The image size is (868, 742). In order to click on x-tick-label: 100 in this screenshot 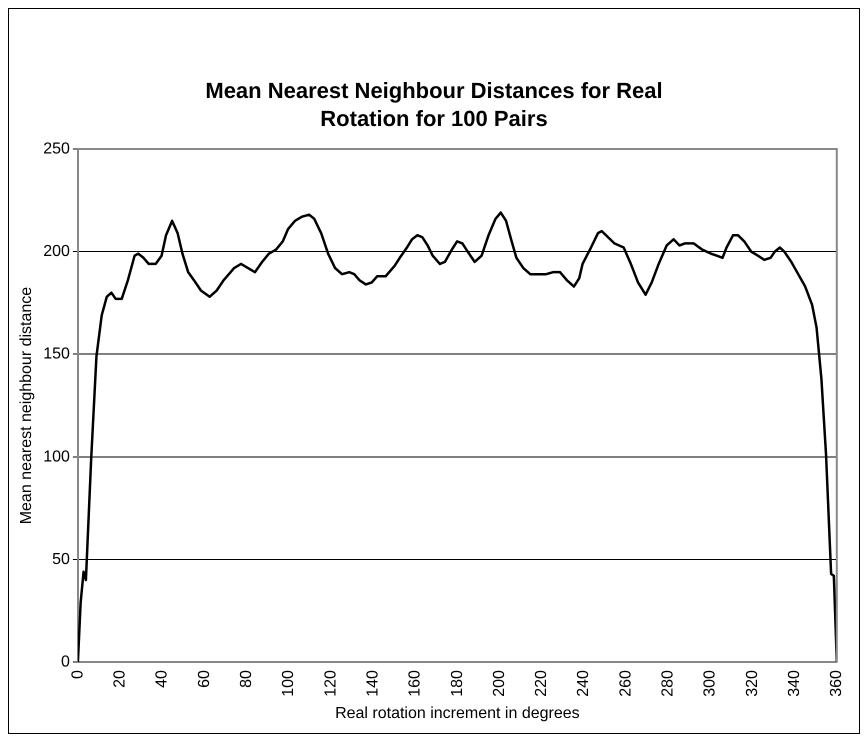, I will do `click(289, 683)`.